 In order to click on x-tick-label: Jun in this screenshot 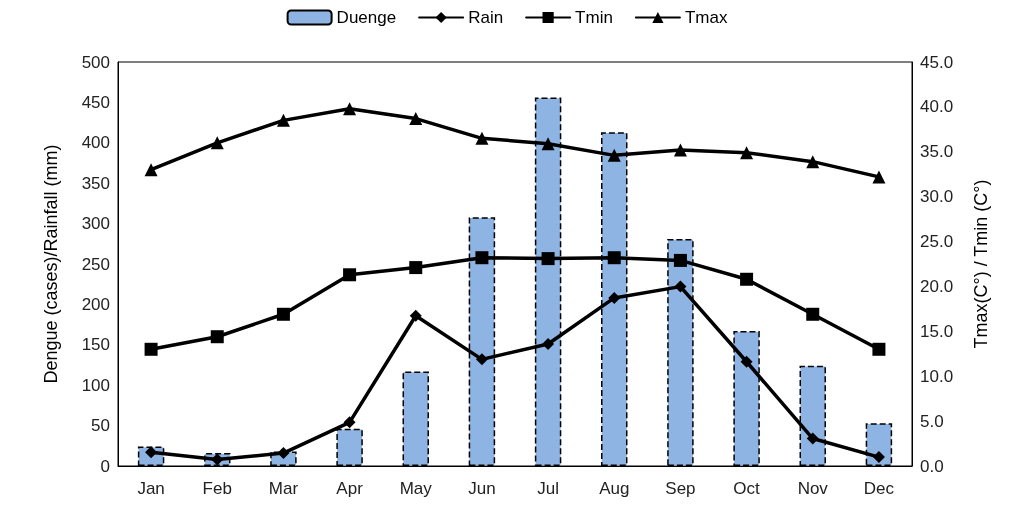, I will do `click(482, 488)`.